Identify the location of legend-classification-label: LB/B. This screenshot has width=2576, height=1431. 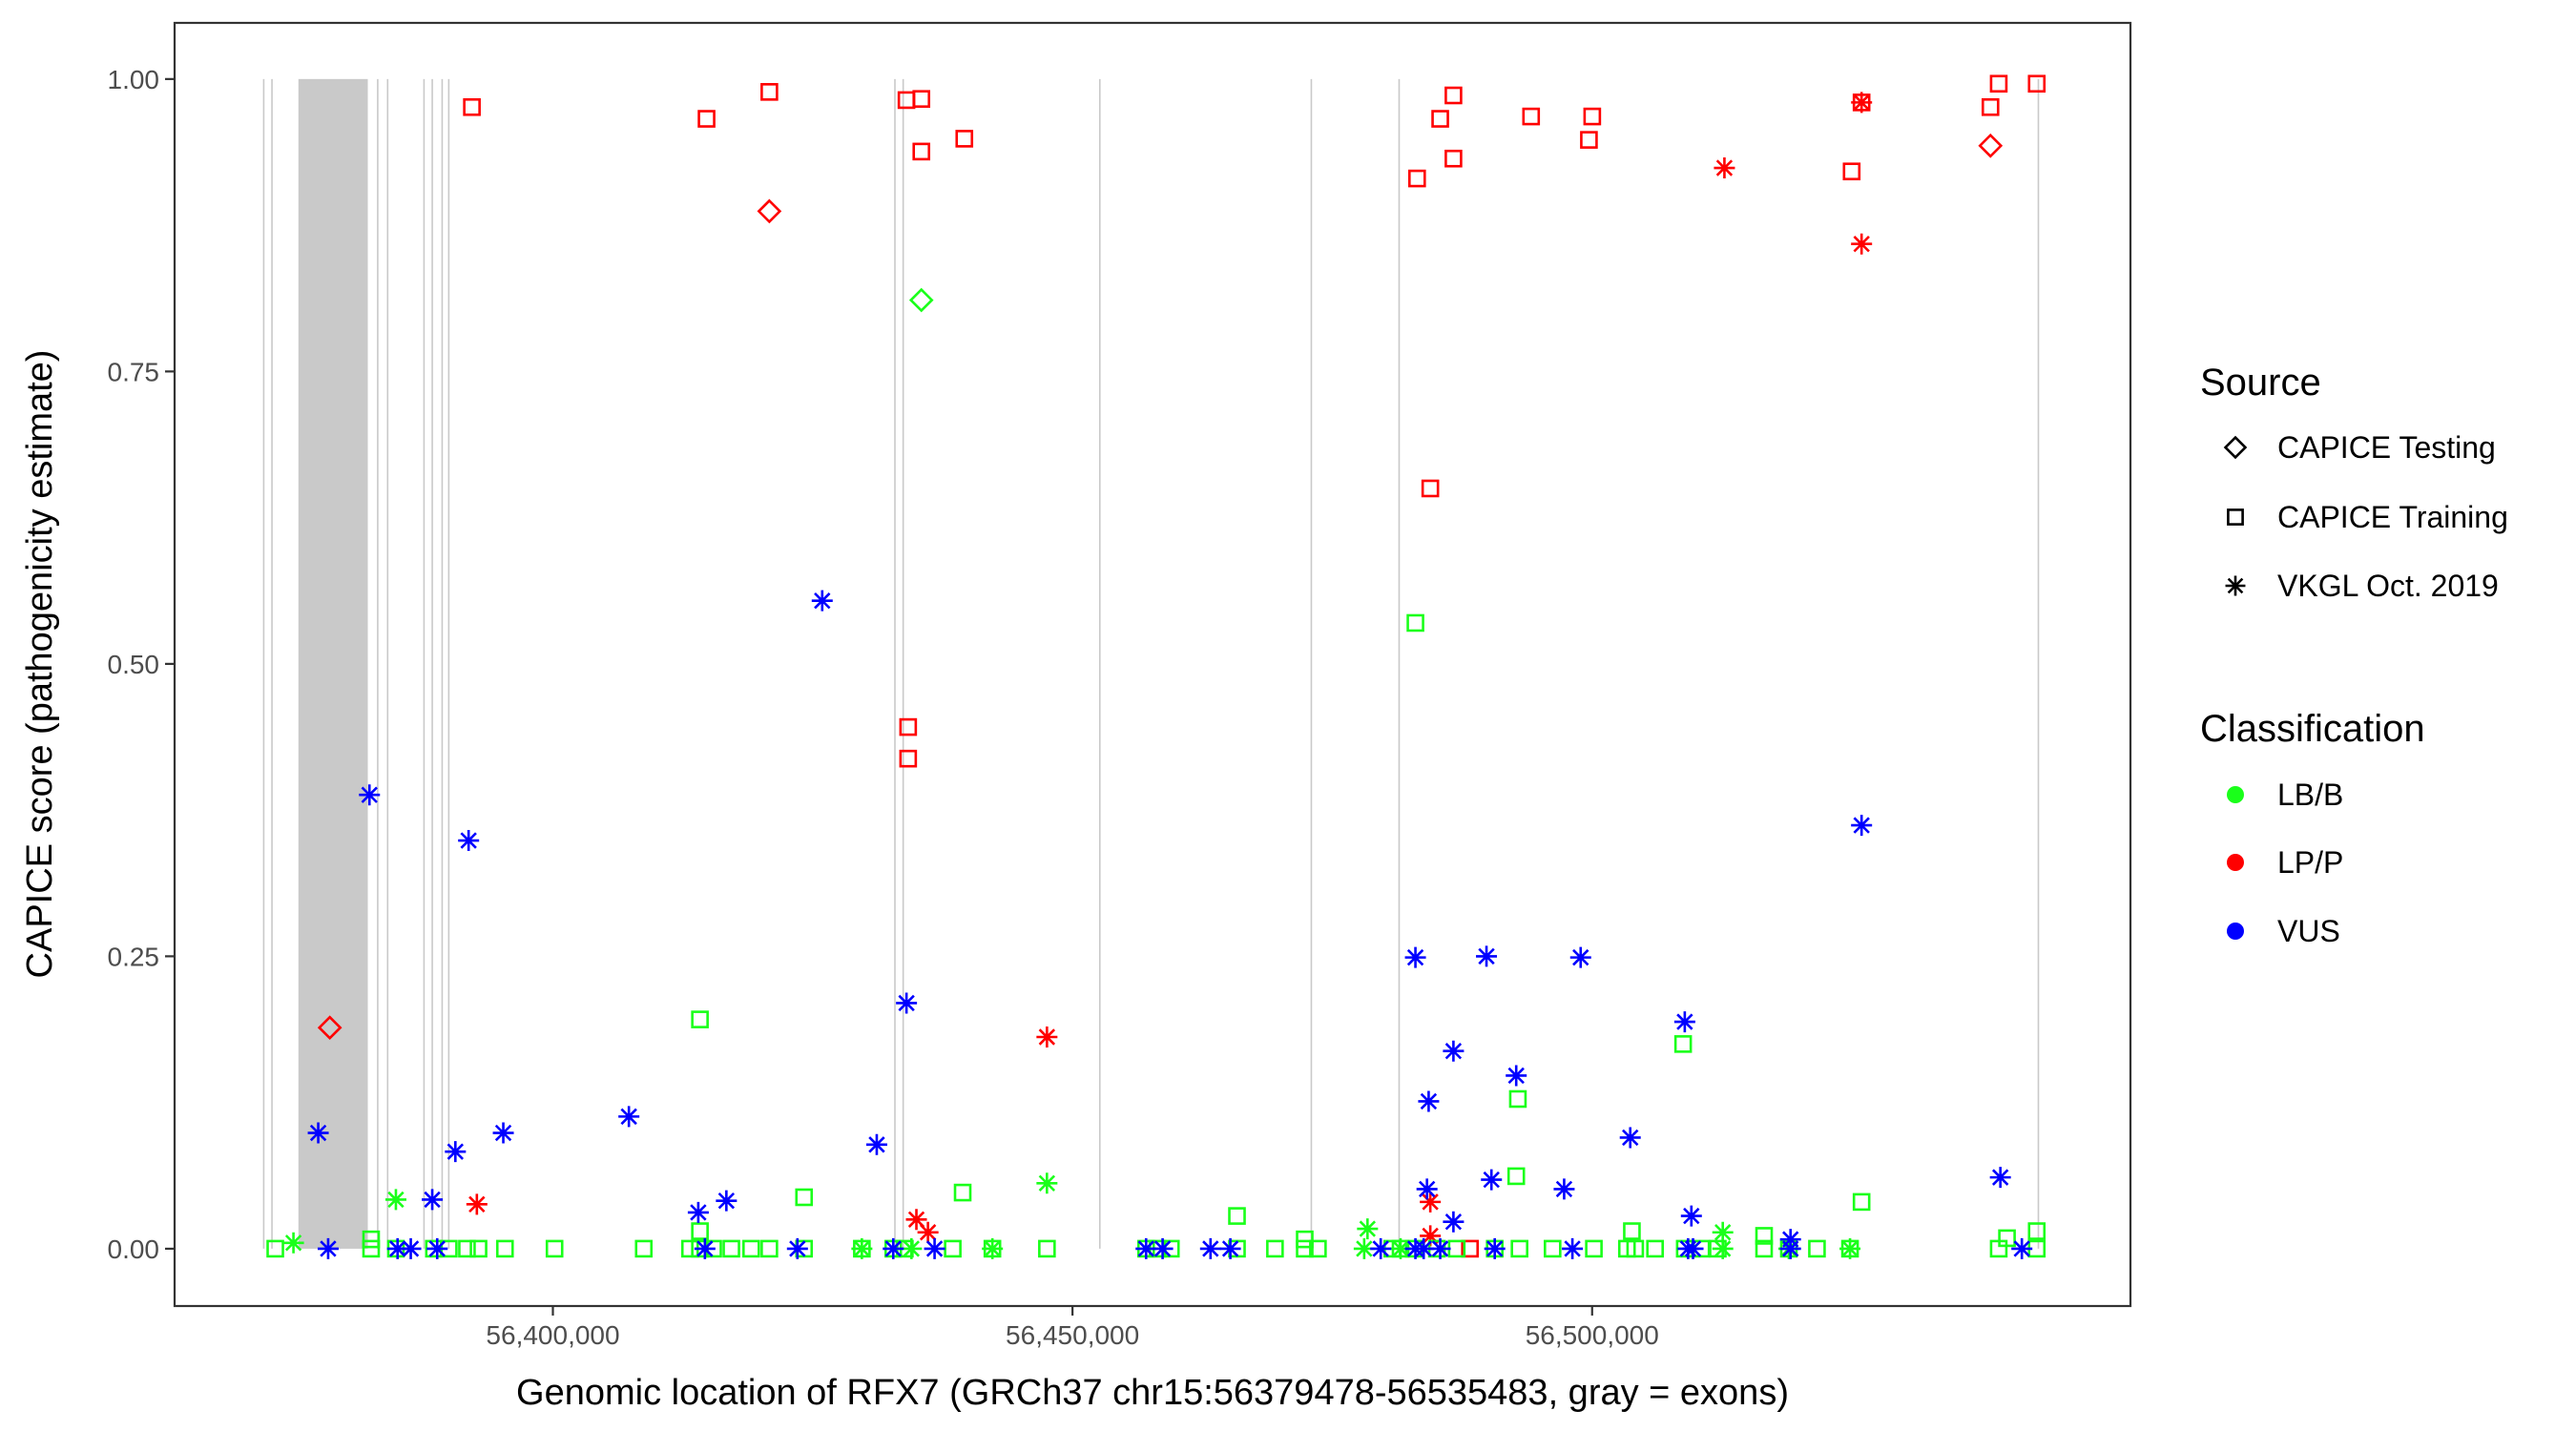
(2310, 795).